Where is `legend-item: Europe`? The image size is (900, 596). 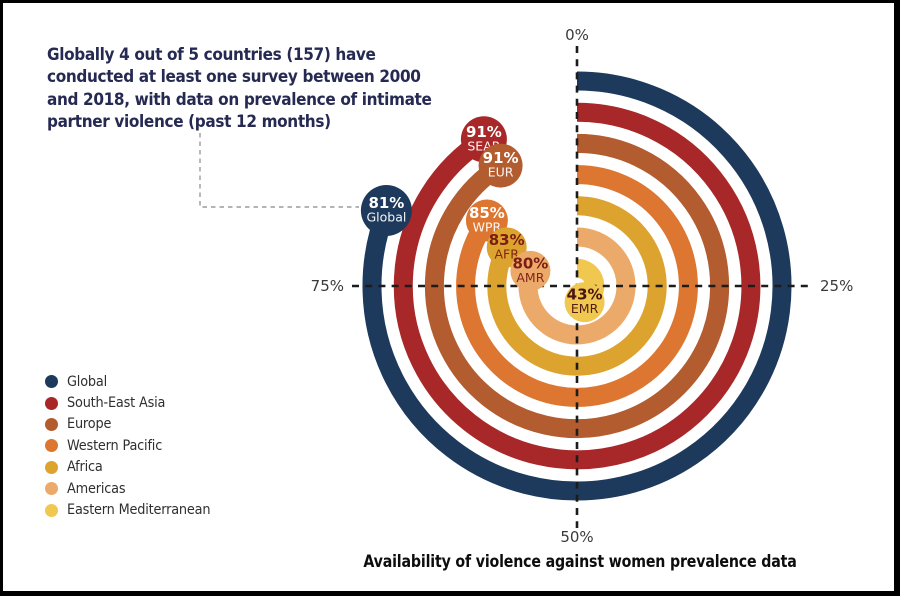 legend-item: Europe is located at coordinates (134, 424).